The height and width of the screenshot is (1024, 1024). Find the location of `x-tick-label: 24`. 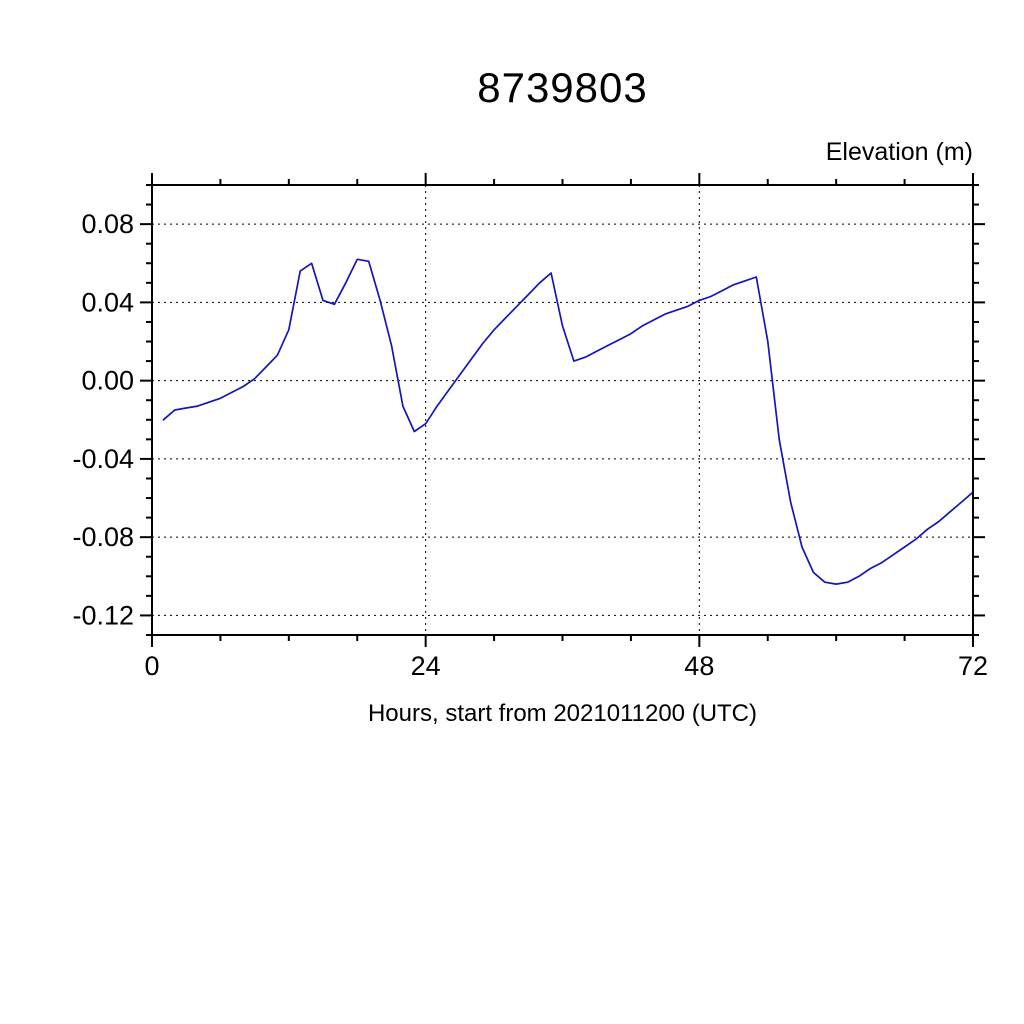

x-tick-label: 24 is located at coordinates (426, 666).